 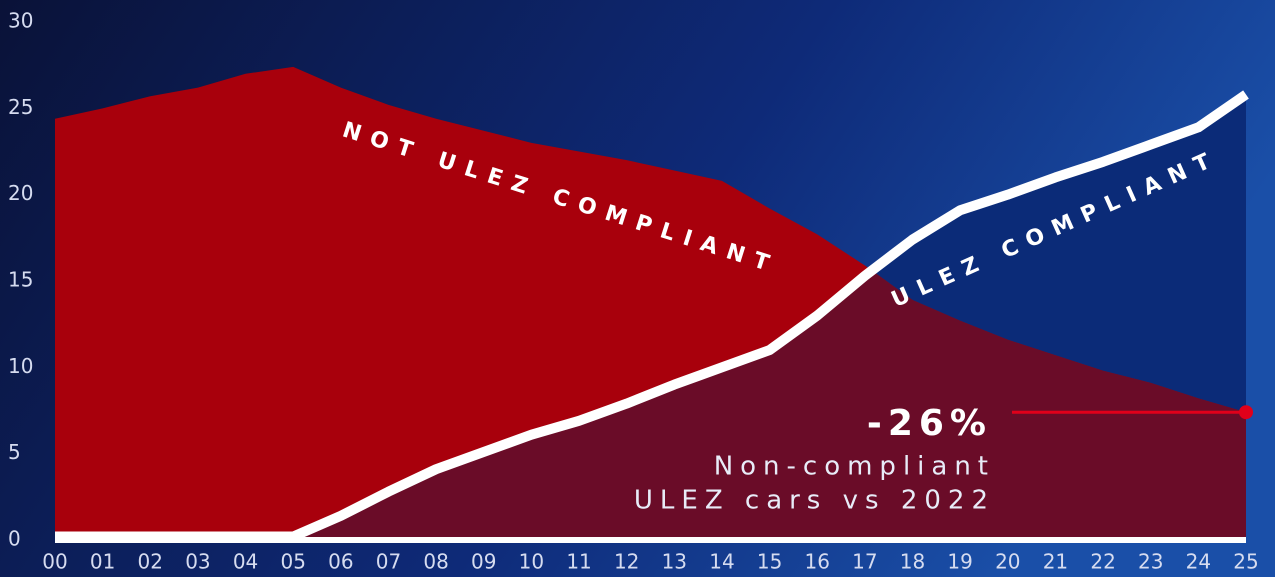 I want to click on x-tick-label: 20, so click(x=1007, y=562).